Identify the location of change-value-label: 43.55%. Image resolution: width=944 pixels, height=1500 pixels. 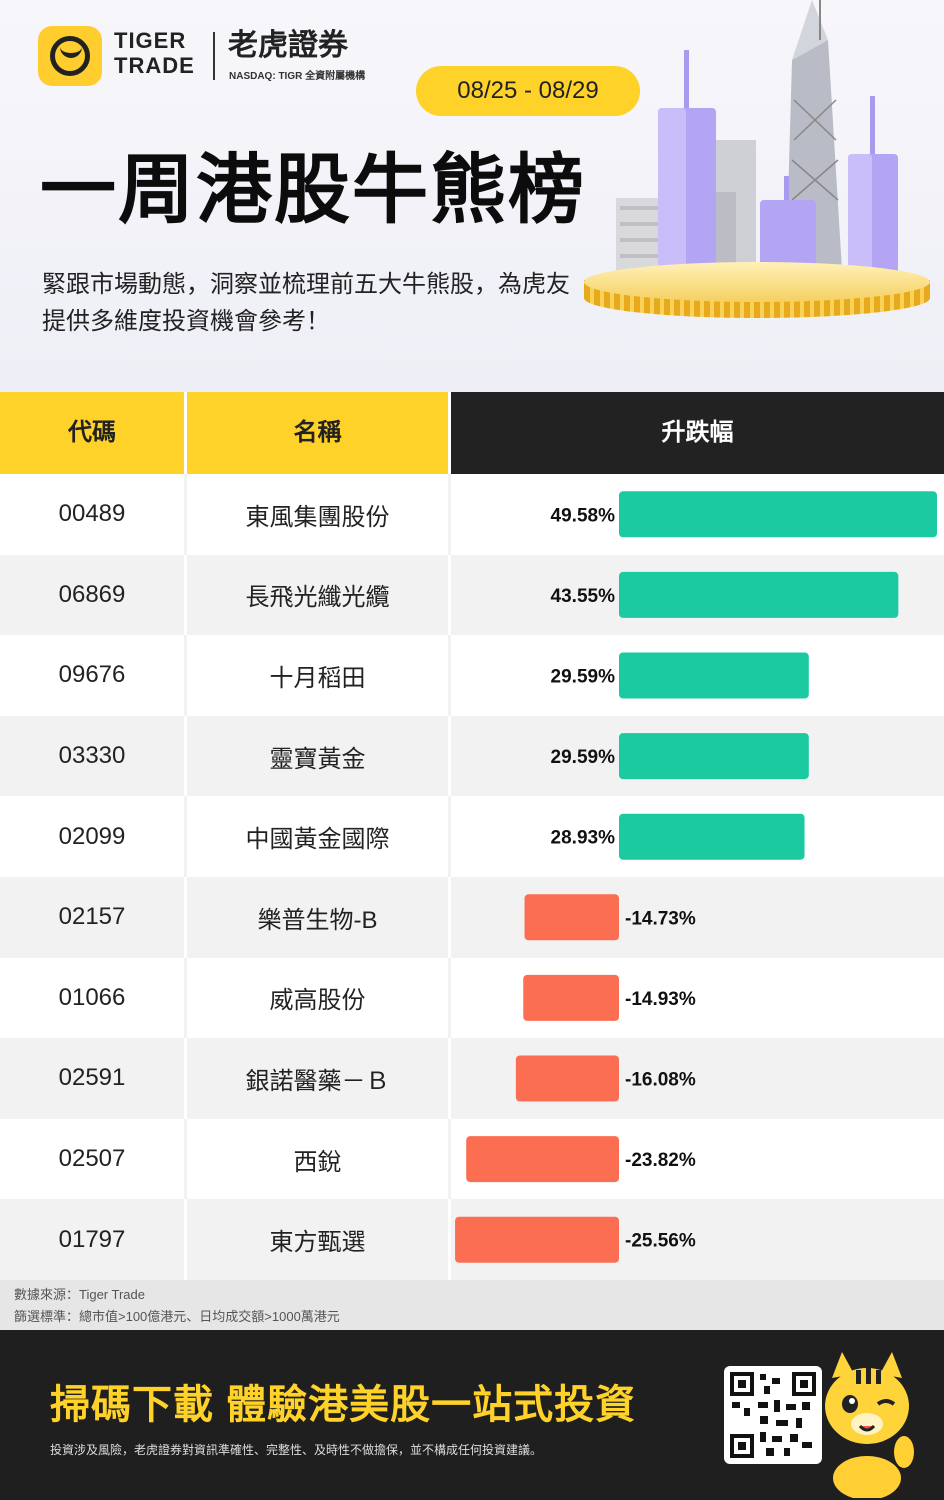
(583, 596).